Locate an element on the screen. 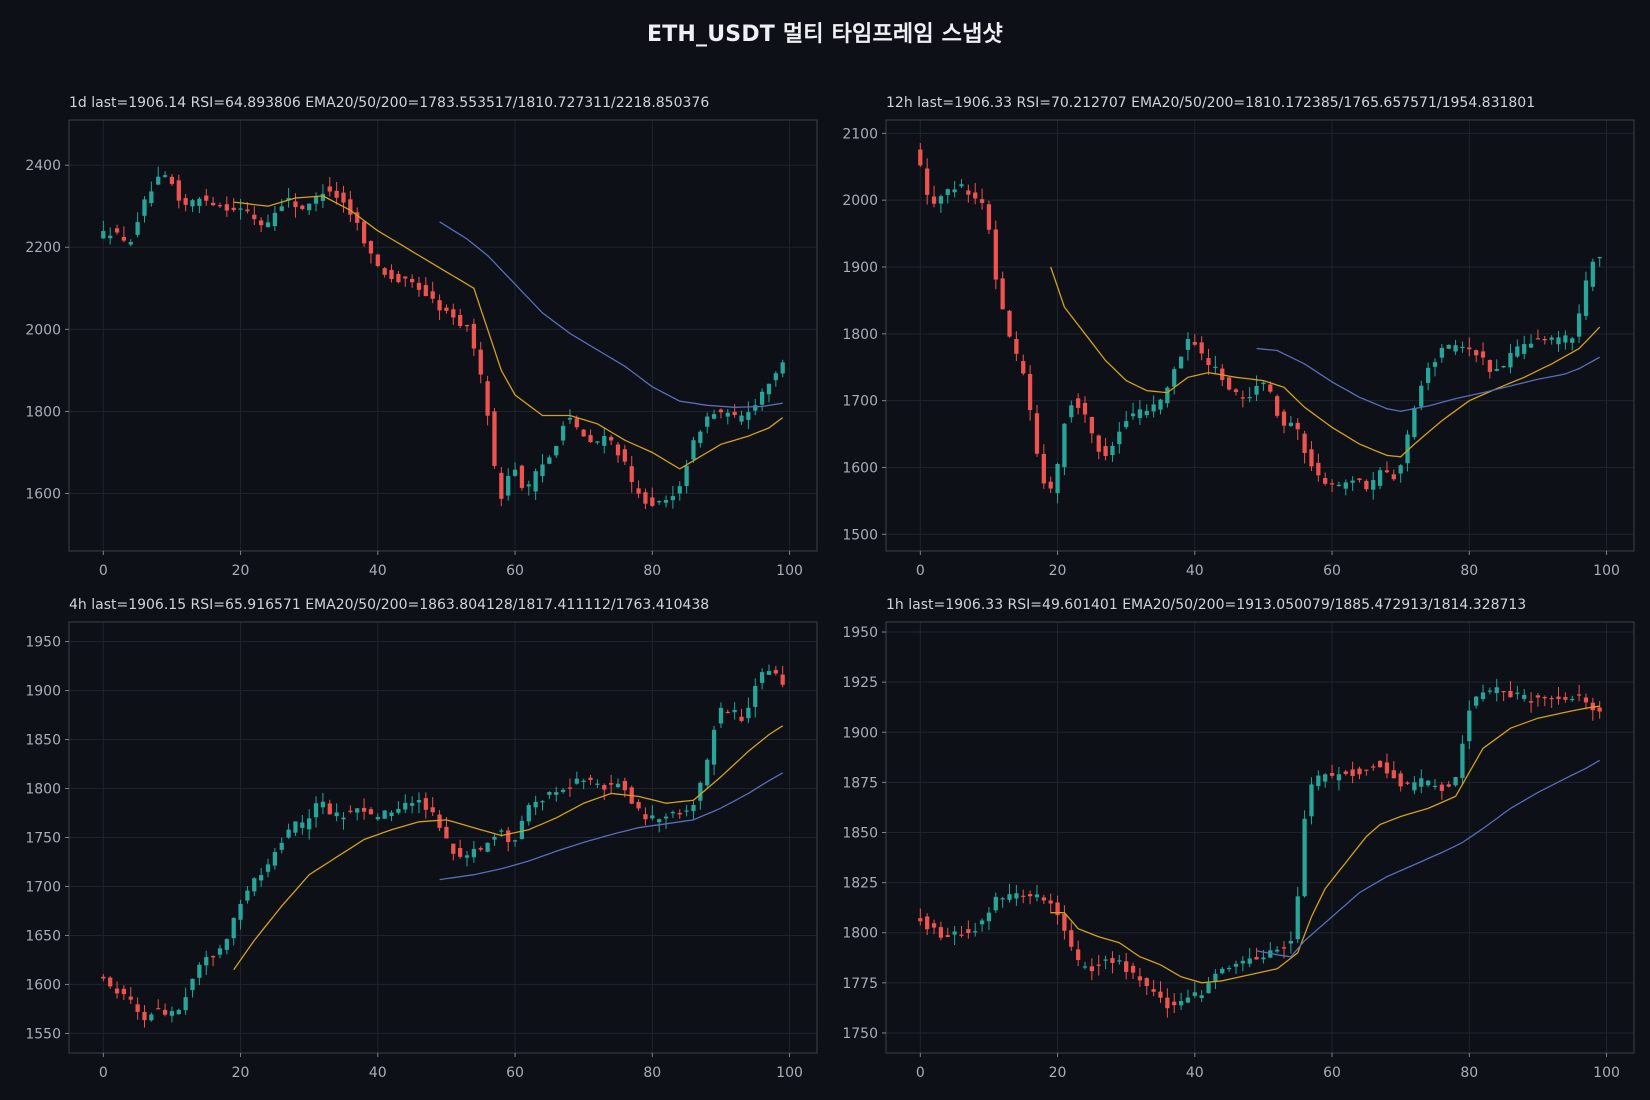  x-tick-label: 0 is located at coordinates (920, 571).